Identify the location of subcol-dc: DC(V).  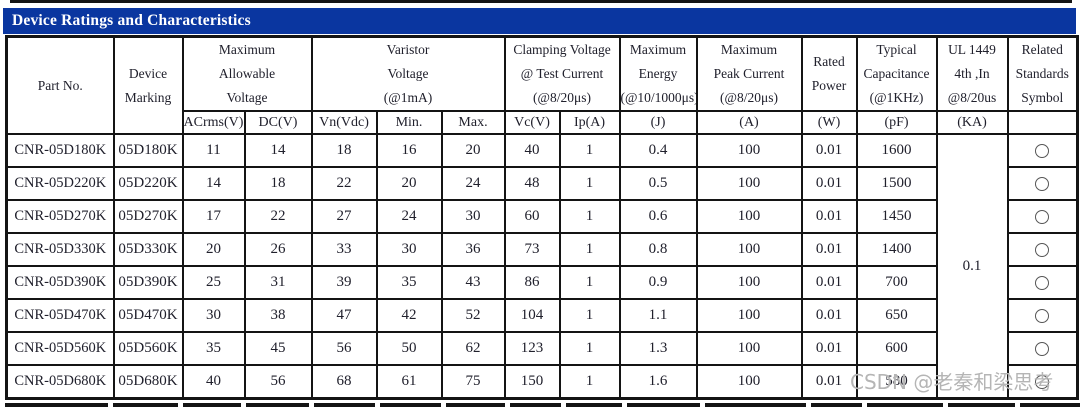
(278, 122).